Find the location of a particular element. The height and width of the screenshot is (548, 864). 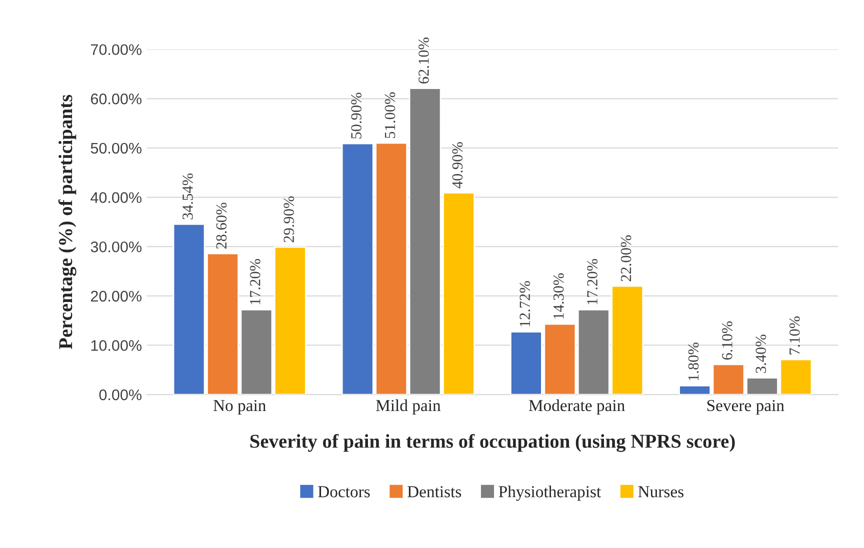

legend-label: Dentists is located at coordinates (434, 492).